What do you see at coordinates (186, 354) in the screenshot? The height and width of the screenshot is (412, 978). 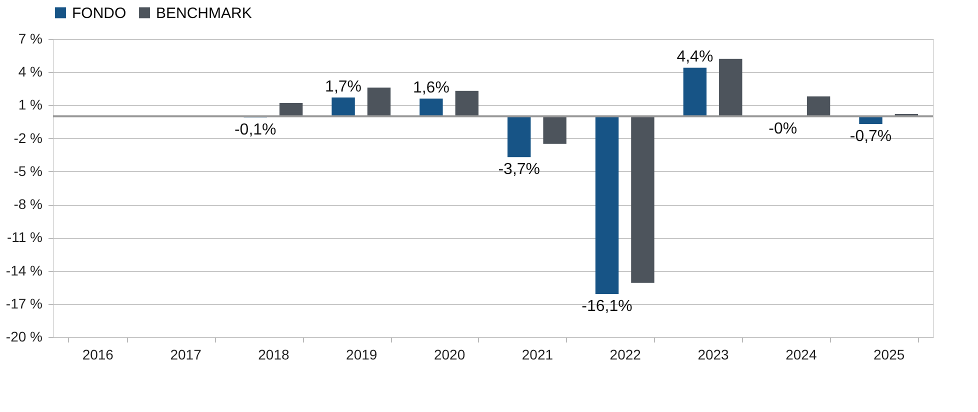 I see `x-tick-label: 2017` at bounding box center [186, 354].